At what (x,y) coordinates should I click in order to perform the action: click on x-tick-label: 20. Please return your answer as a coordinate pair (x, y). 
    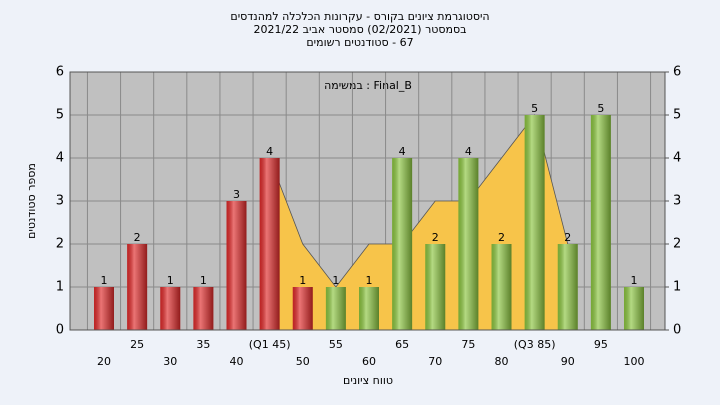
    Looking at the image, I should click on (104, 361).